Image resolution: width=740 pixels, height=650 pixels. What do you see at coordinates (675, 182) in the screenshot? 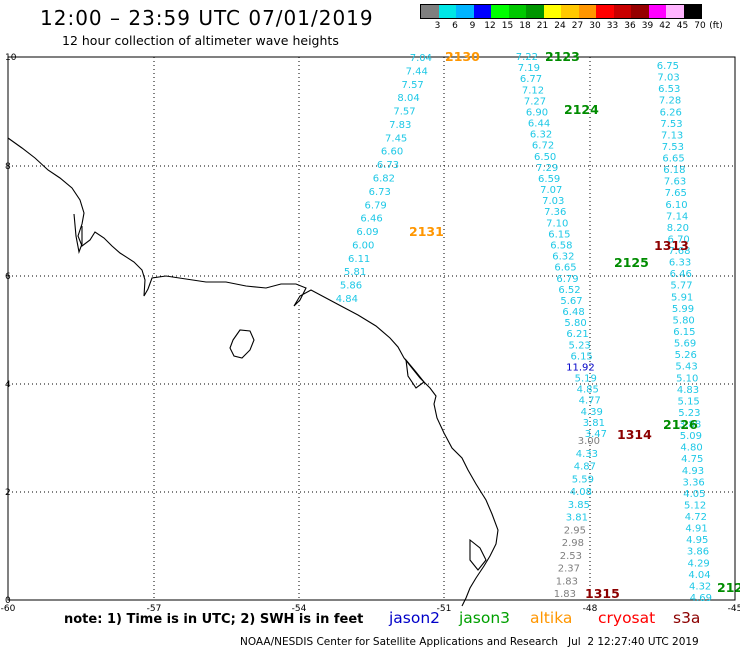
I see `swh-value: 7.63` at bounding box center [675, 182].